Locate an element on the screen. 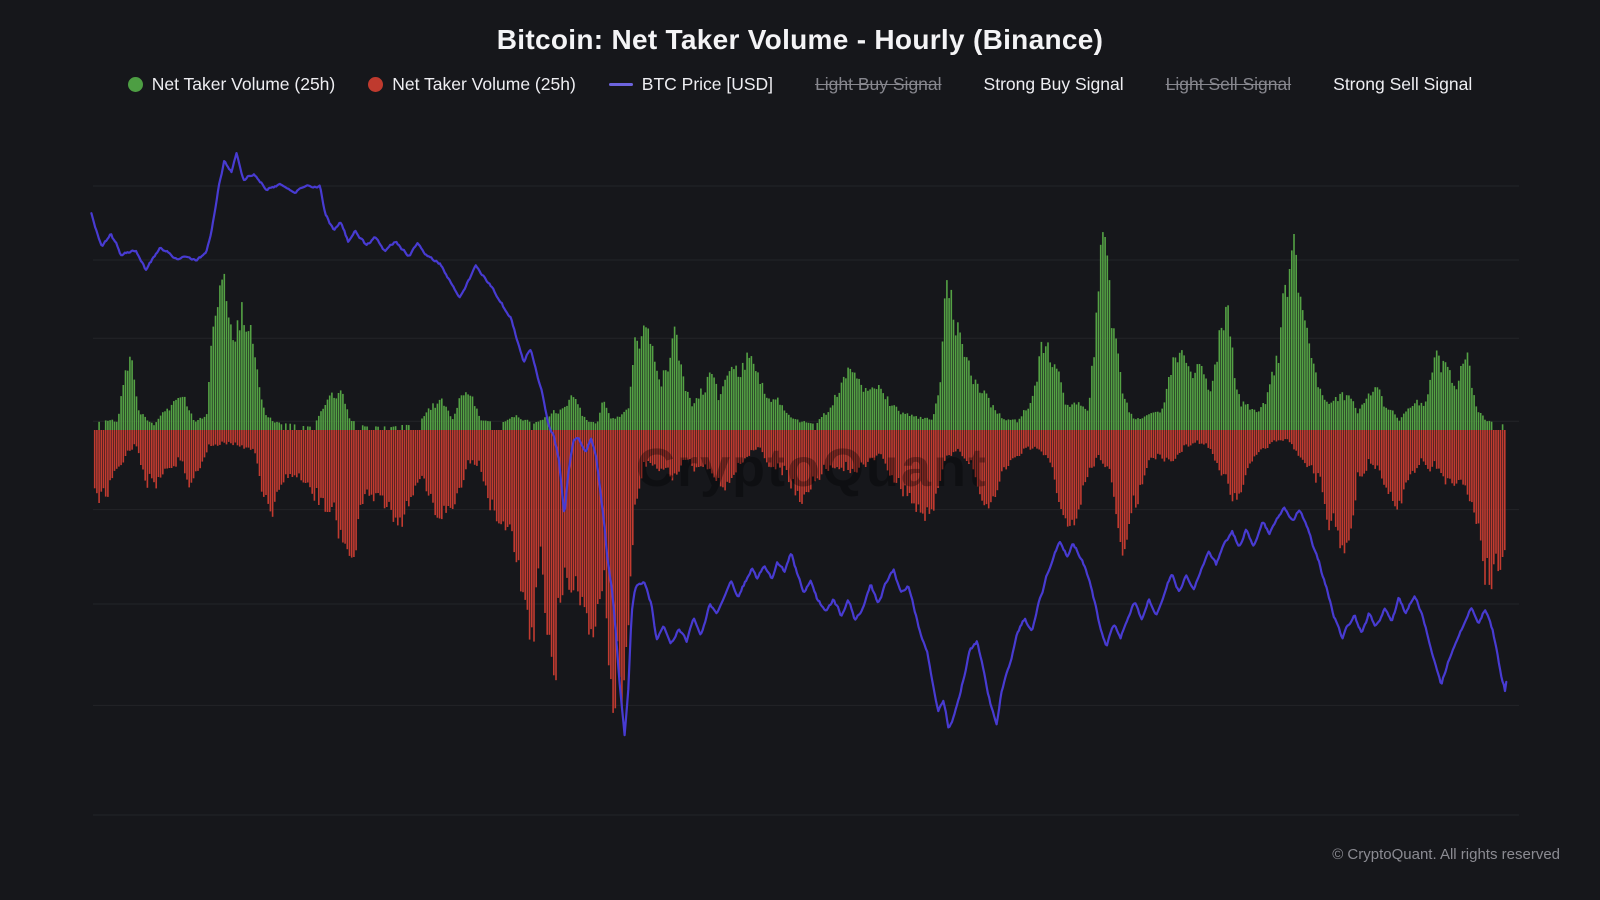  legend-item-label: BTC Price [USD] is located at coordinates (707, 84).